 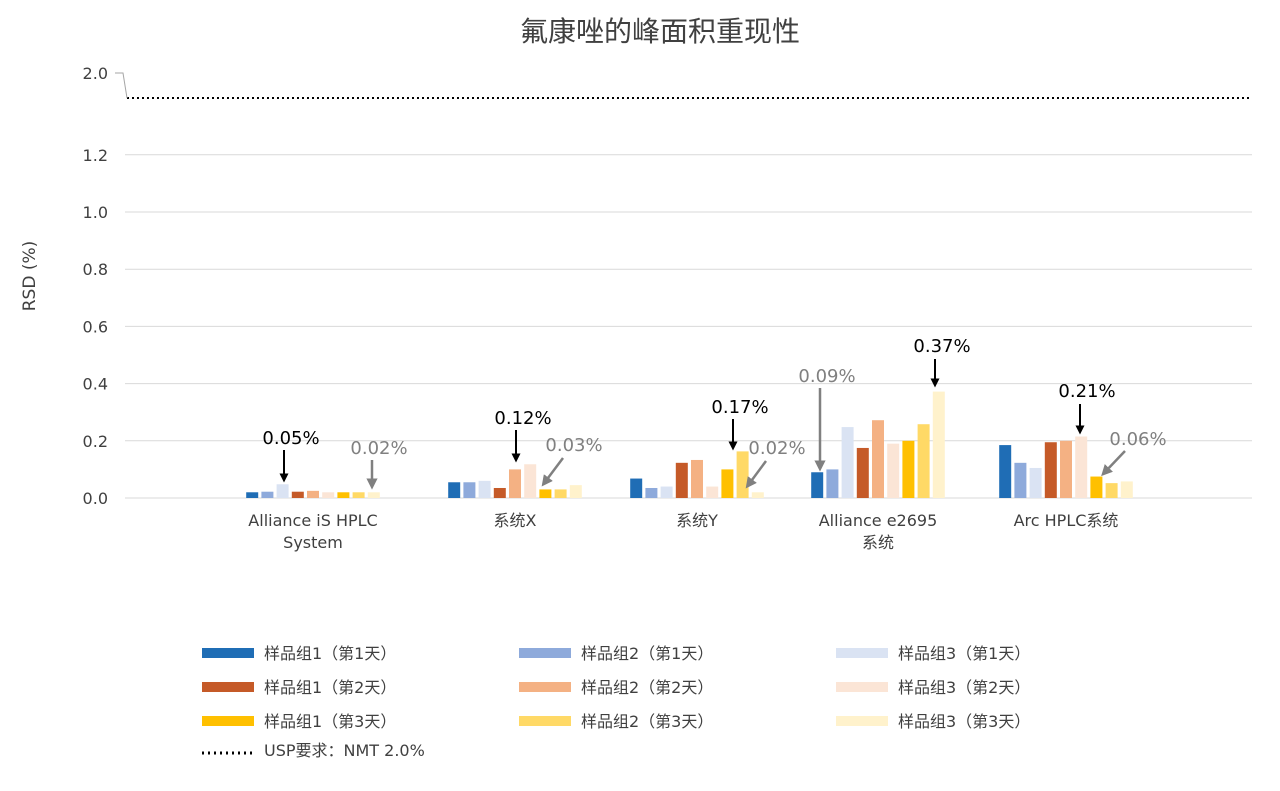 What do you see at coordinates (964, 653) in the screenshot?
I see `legend-label: 样品组3（第1天）` at bounding box center [964, 653].